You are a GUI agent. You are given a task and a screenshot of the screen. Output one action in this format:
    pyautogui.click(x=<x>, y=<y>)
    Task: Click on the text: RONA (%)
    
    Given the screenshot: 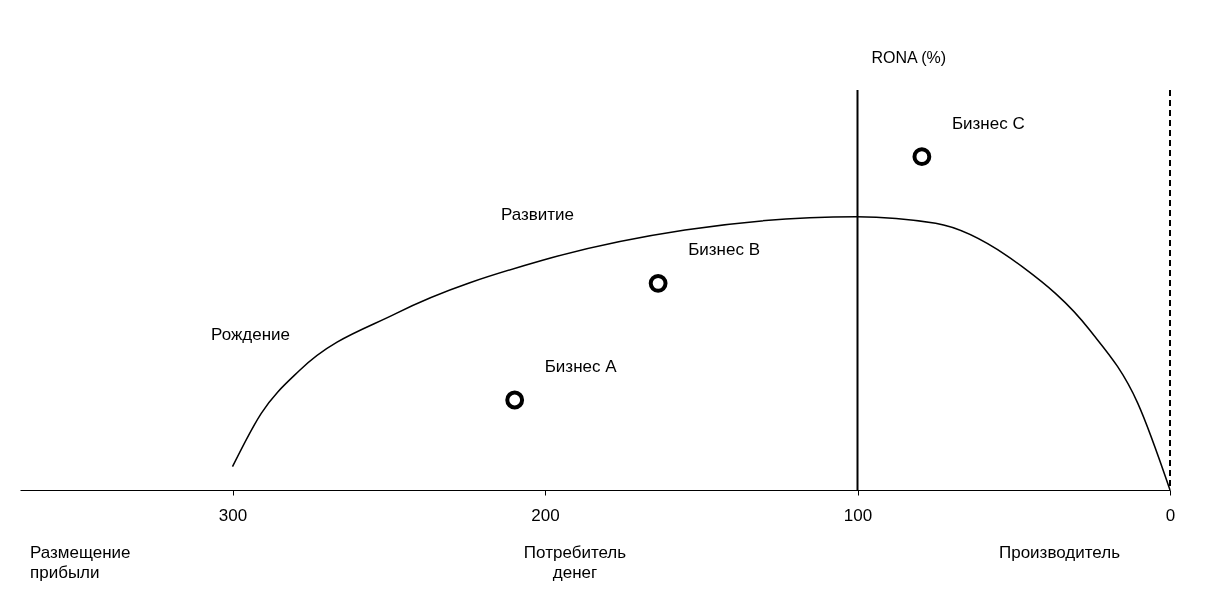 What is the action you would take?
    pyautogui.click(x=909, y=57)
    